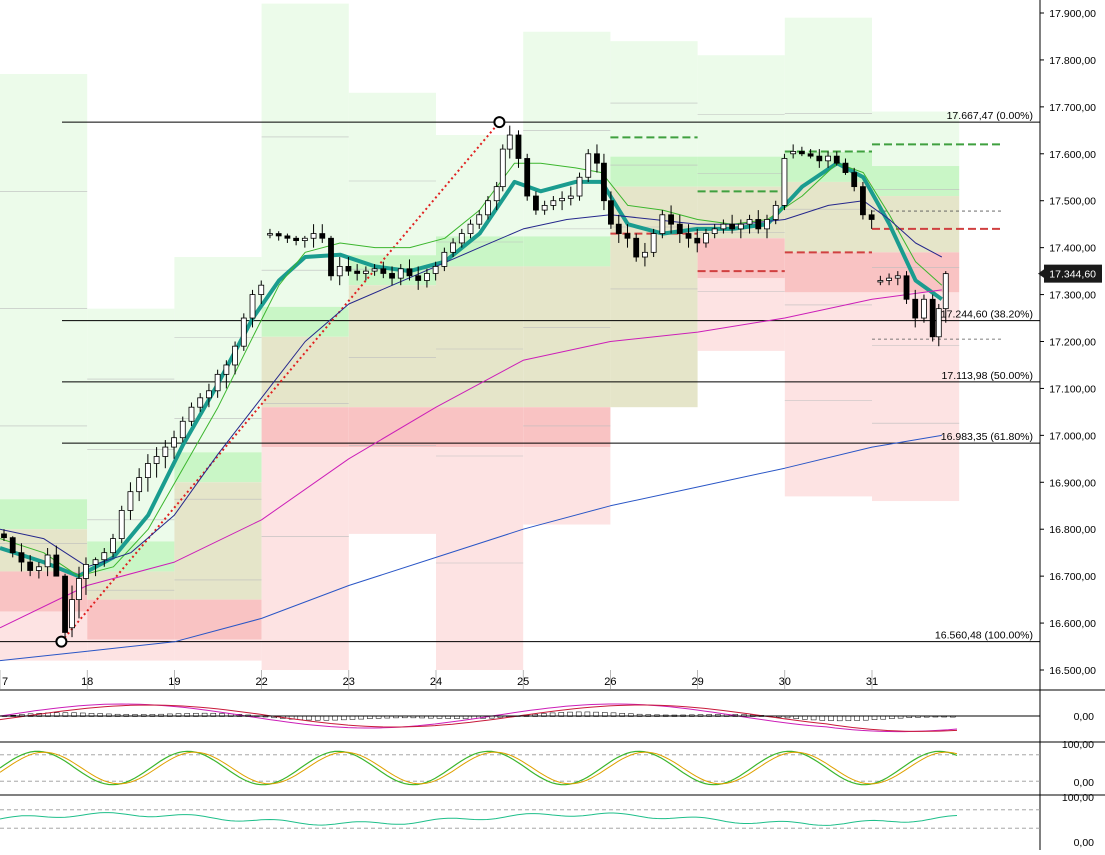 The width and height of the screenshot is (1105, 855). What do you see at coordinates (479, 768) in the screenshot?
I see `stochastic-d-line` at bounding box center [479, 768].